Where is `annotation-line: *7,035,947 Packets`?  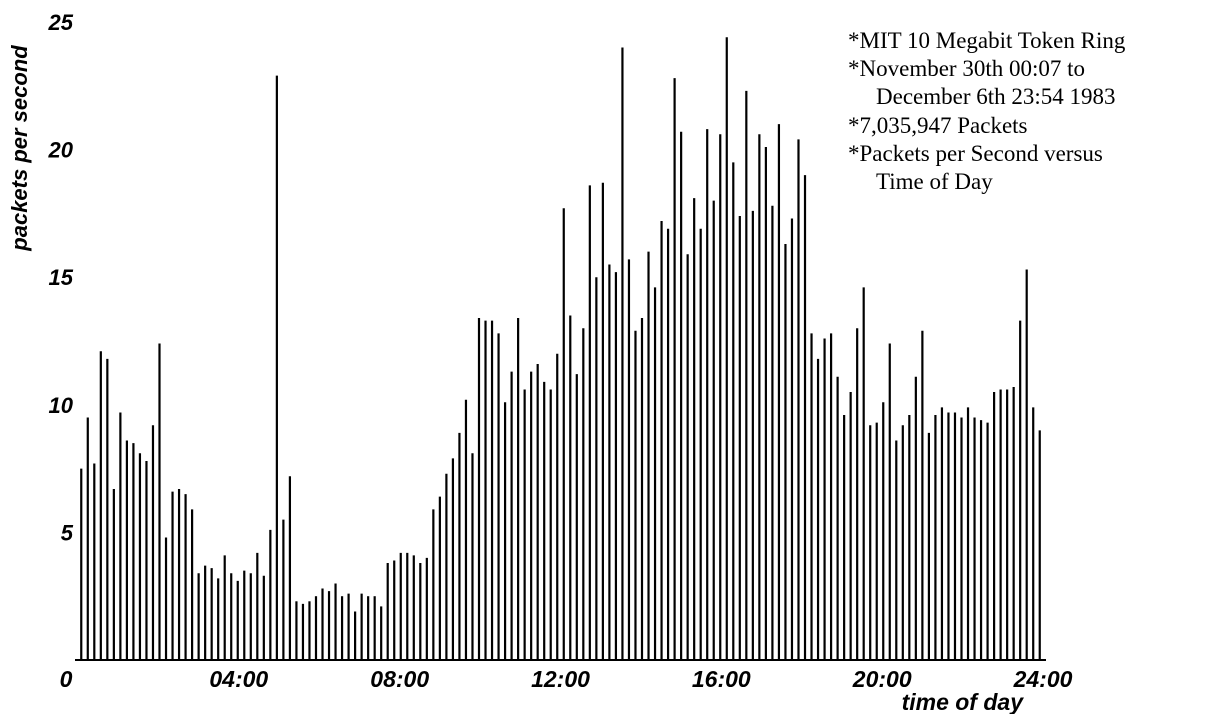
annotation-line: *7,035,947 Packets is located at coordinates (938, 125).